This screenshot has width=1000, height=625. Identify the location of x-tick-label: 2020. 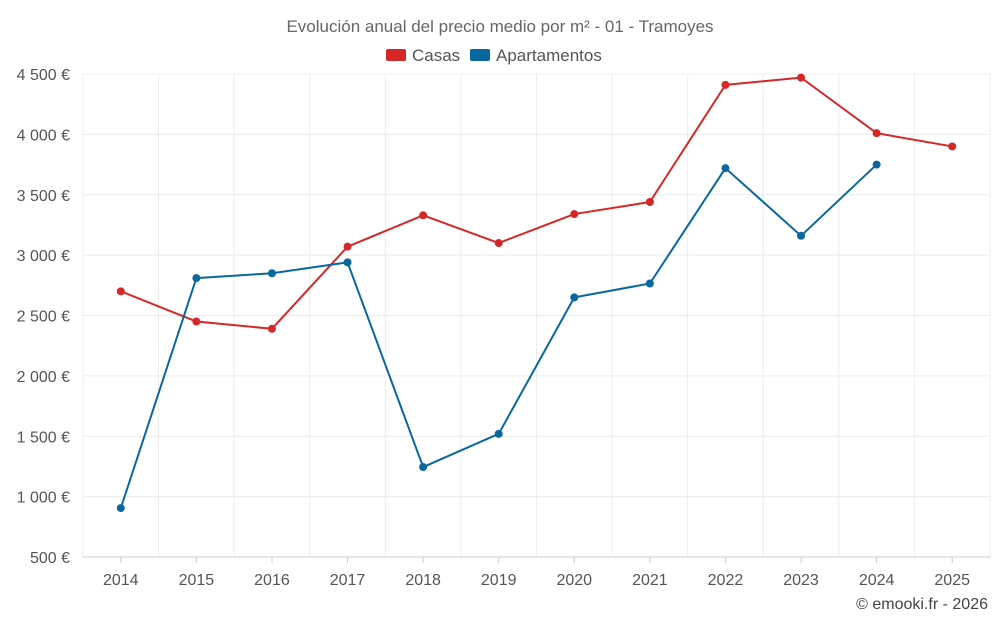
(574, 580).